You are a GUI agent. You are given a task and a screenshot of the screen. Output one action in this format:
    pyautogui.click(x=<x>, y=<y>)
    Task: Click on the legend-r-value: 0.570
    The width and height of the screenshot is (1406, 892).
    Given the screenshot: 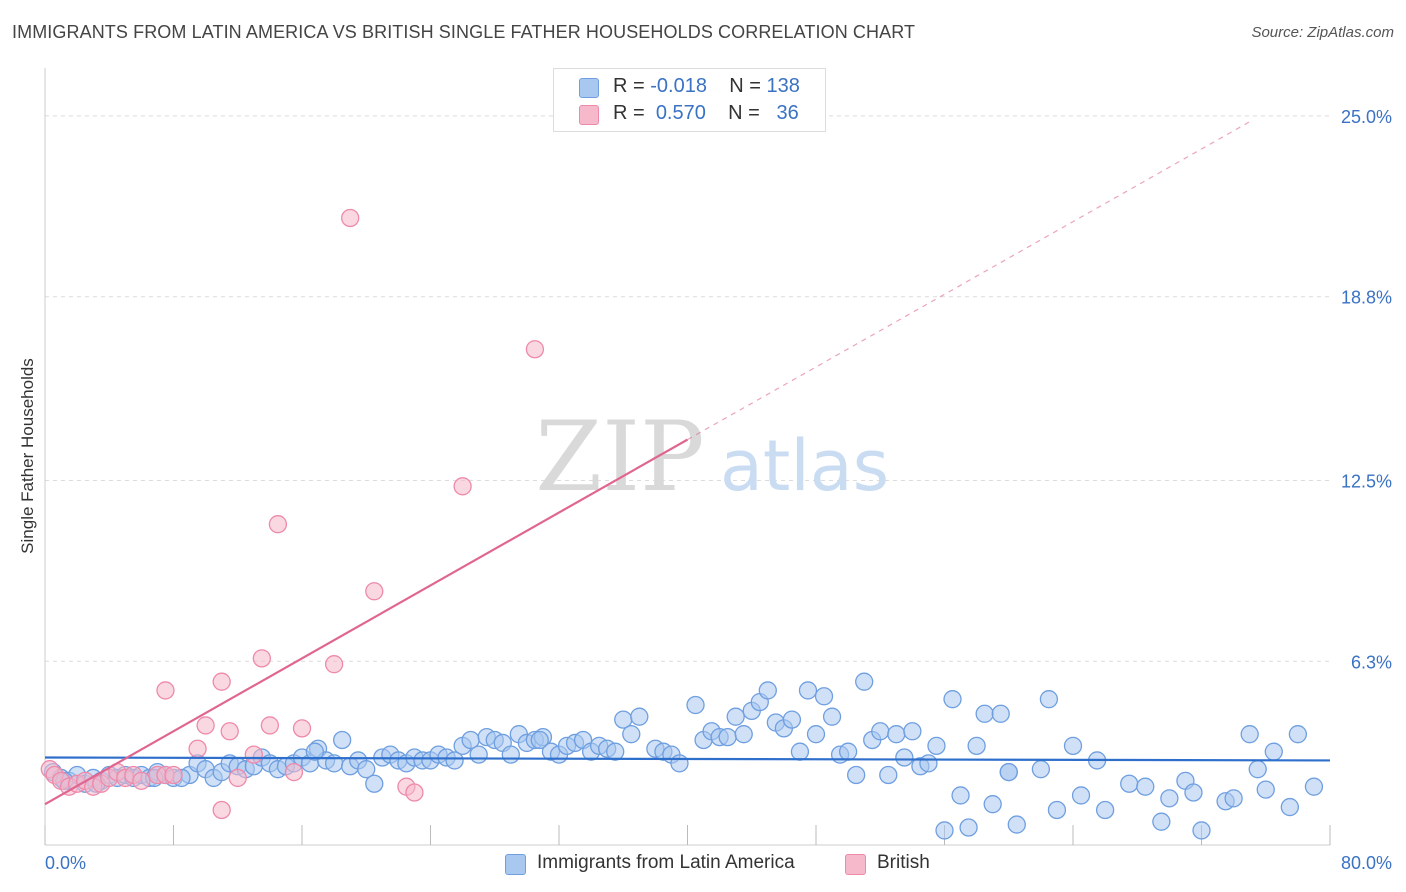 What is the action you would take?
    pyautogui.click(x=680, y=113)
    